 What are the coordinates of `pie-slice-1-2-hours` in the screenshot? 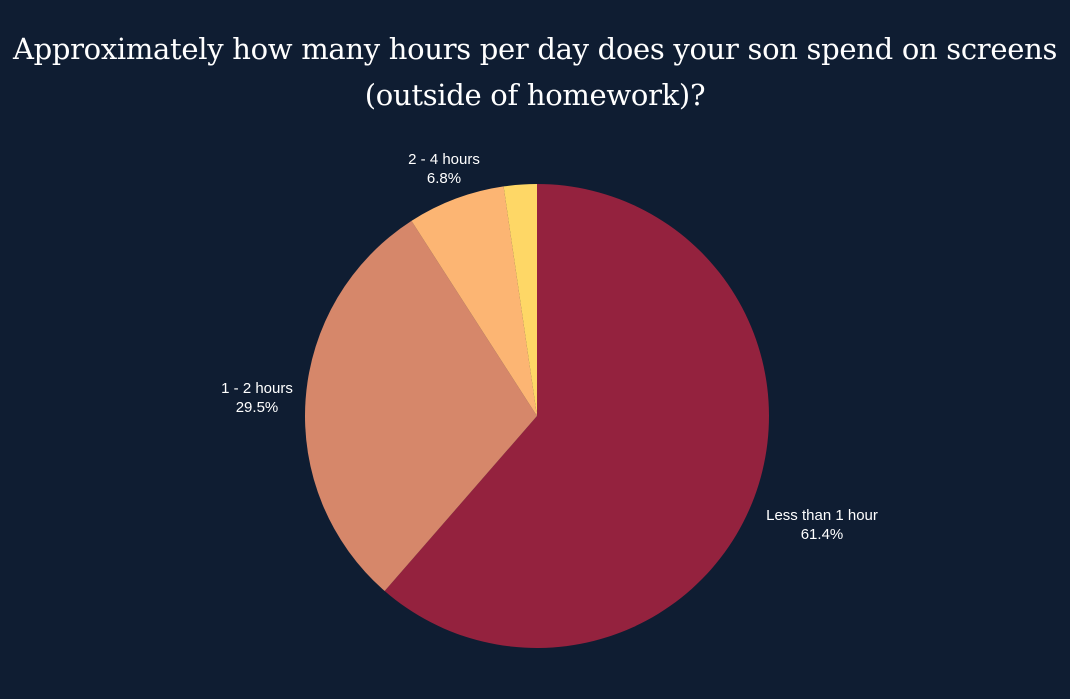 It's located at (420, 405).